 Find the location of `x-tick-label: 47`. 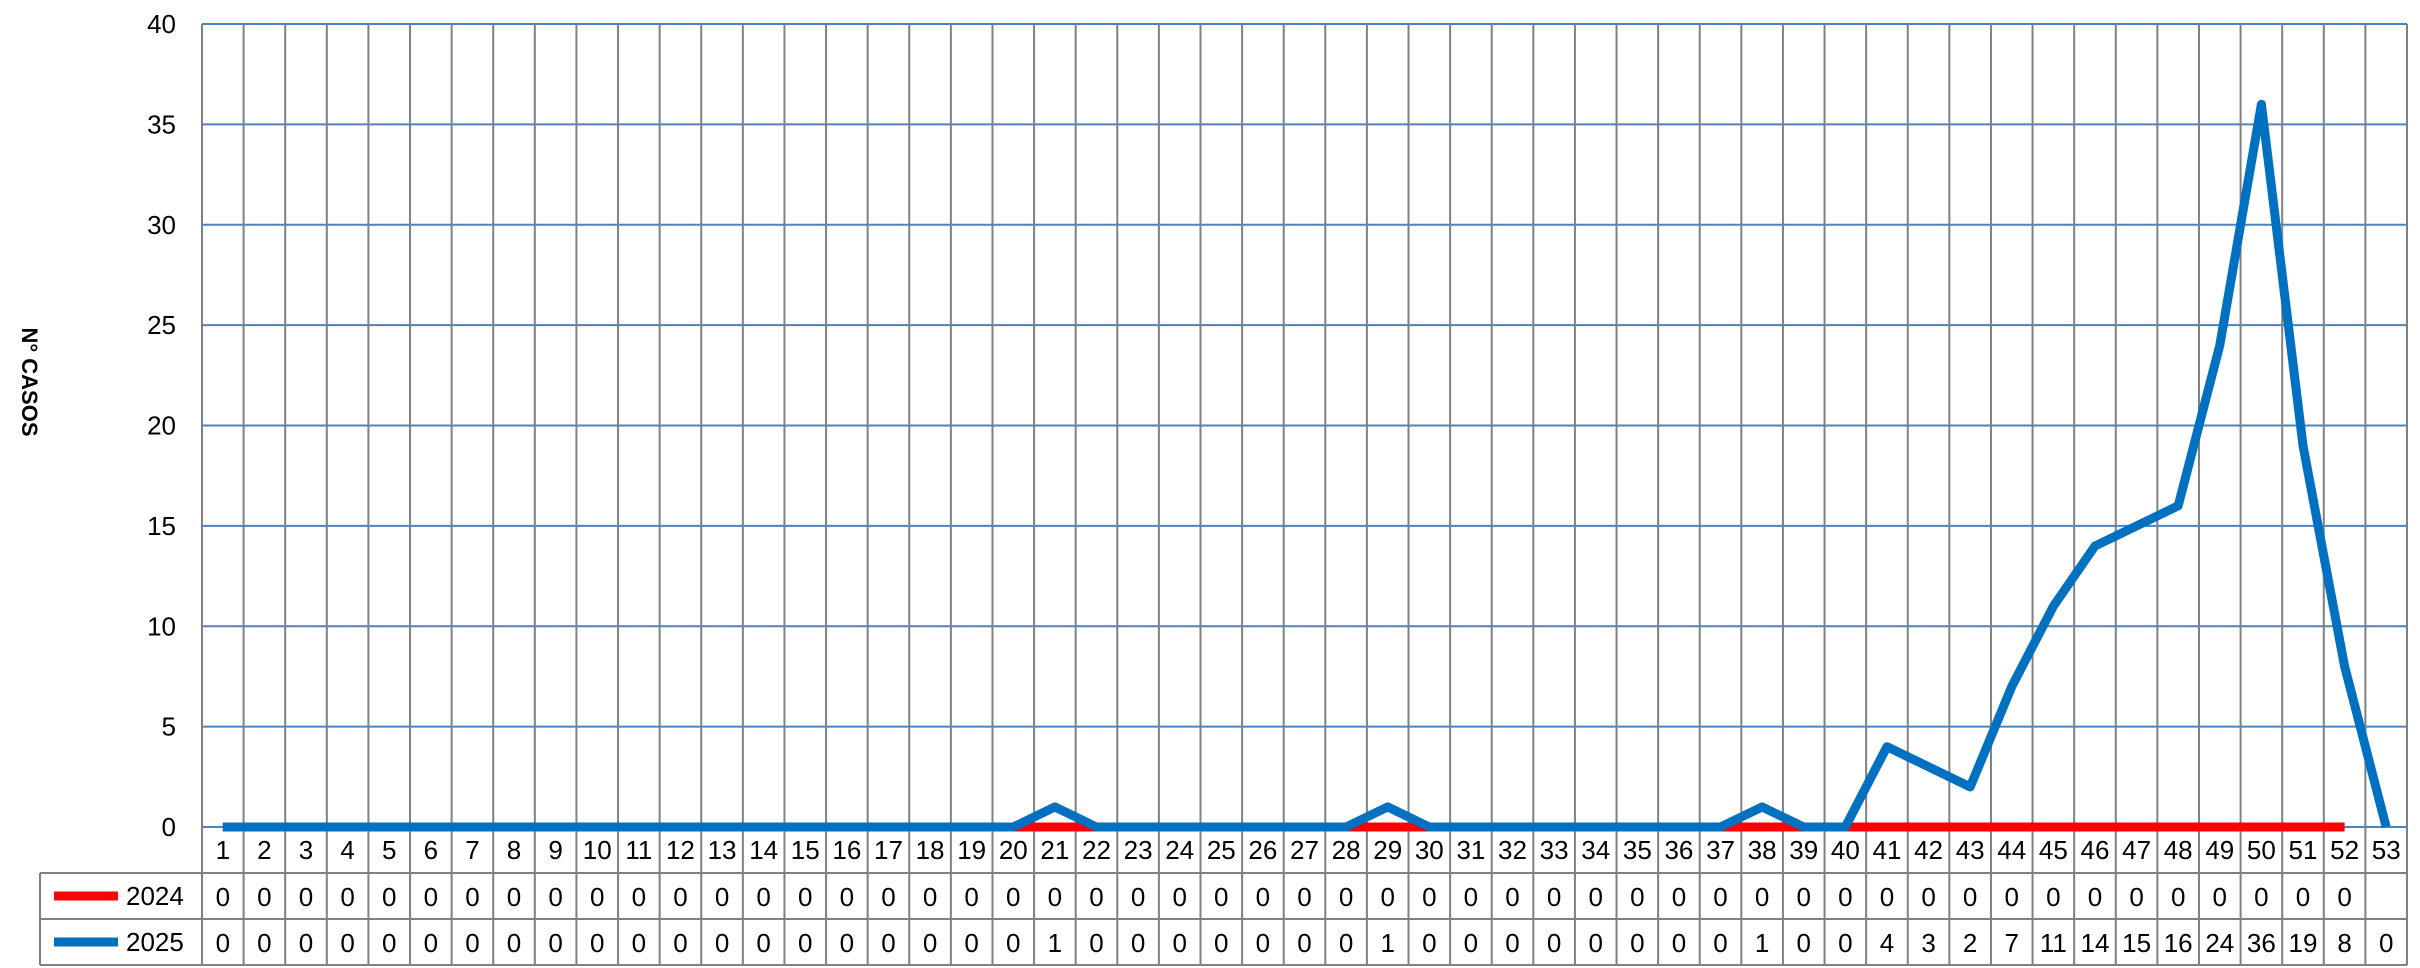

x-tick-label: 47 is located at coordinates (2136, 850).